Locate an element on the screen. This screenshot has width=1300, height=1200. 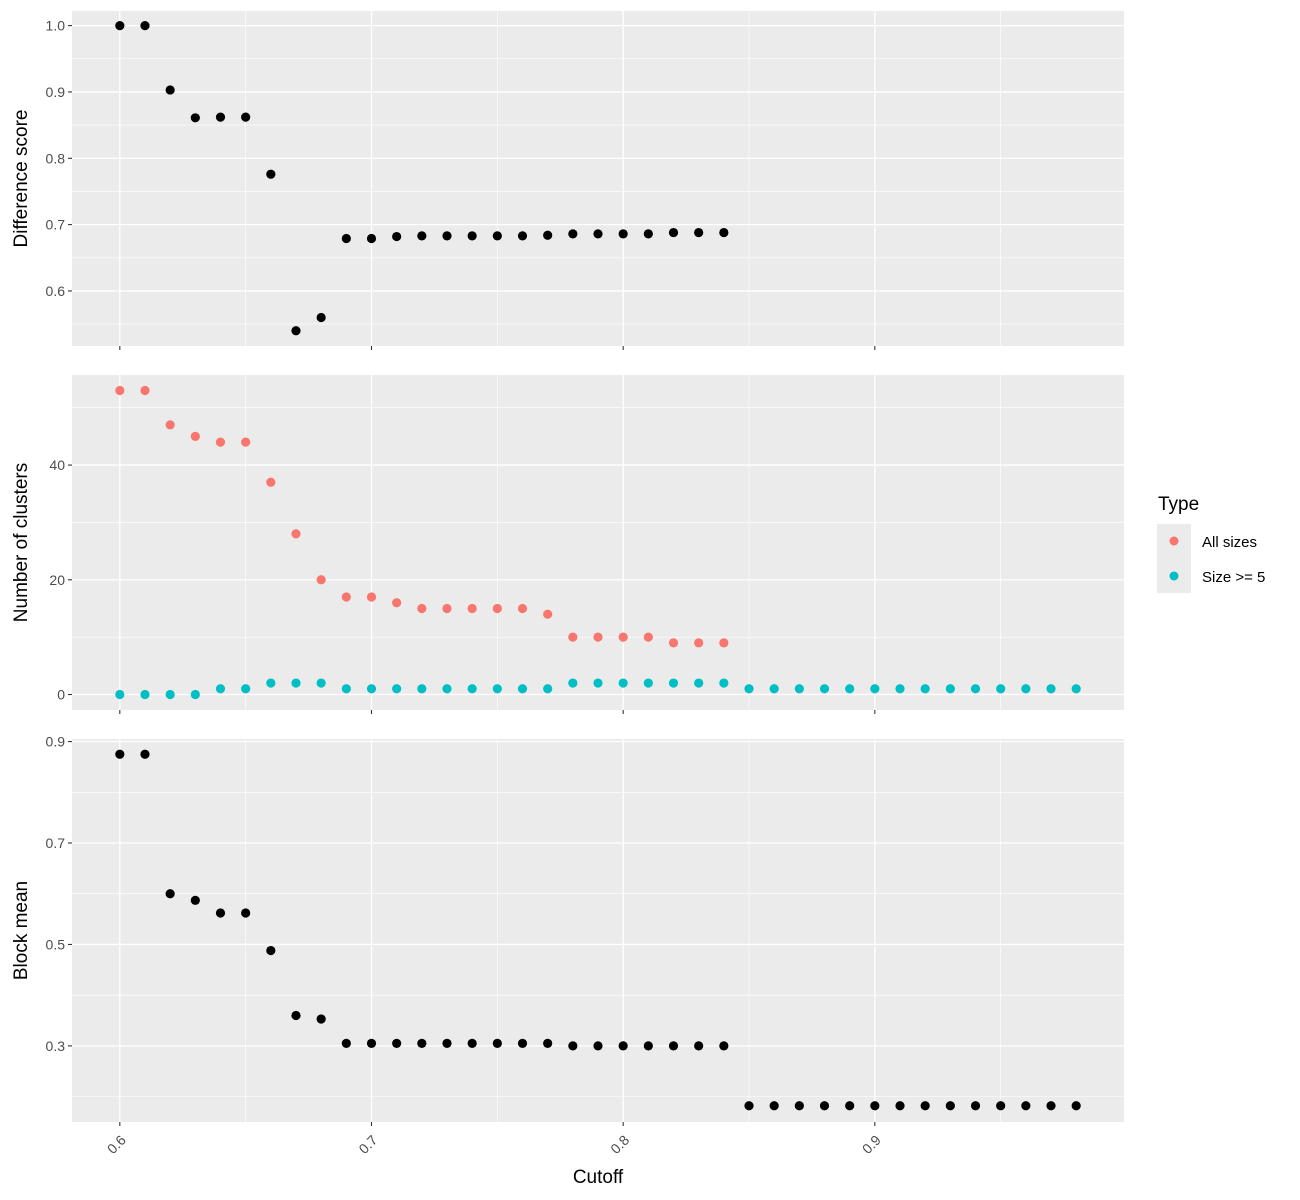
y-tick-label: 0.9 is located at coordinates (56, 742).